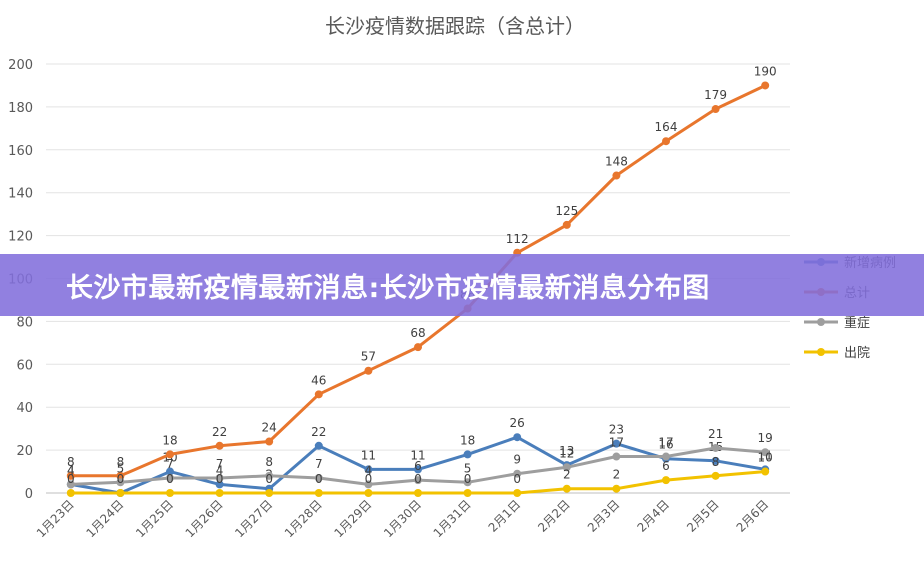  I want to click on y-tick-label: 40, so click(24, 408).